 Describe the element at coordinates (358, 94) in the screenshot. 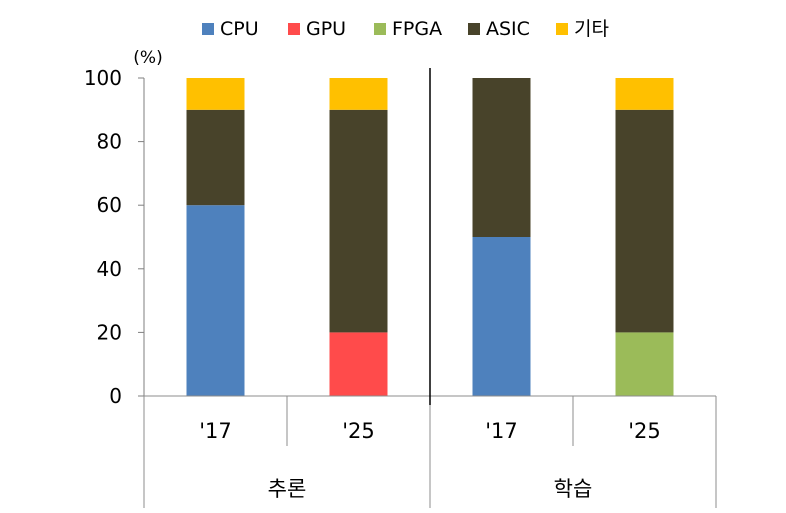

I see `bar-segment-기타-2` at that location.